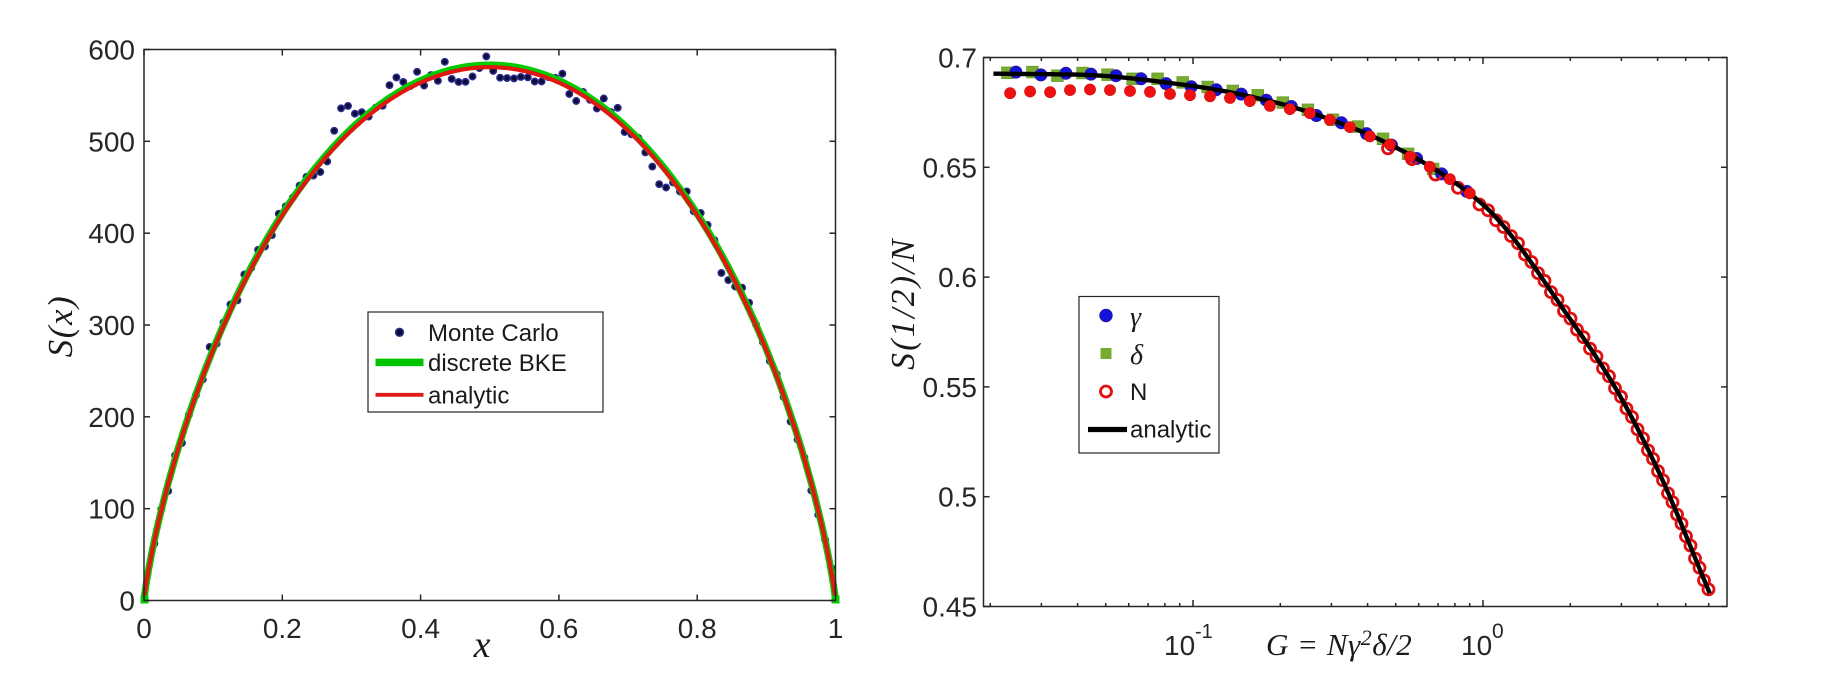  I want to click on svg-text: 0.45, so click(950, 607).